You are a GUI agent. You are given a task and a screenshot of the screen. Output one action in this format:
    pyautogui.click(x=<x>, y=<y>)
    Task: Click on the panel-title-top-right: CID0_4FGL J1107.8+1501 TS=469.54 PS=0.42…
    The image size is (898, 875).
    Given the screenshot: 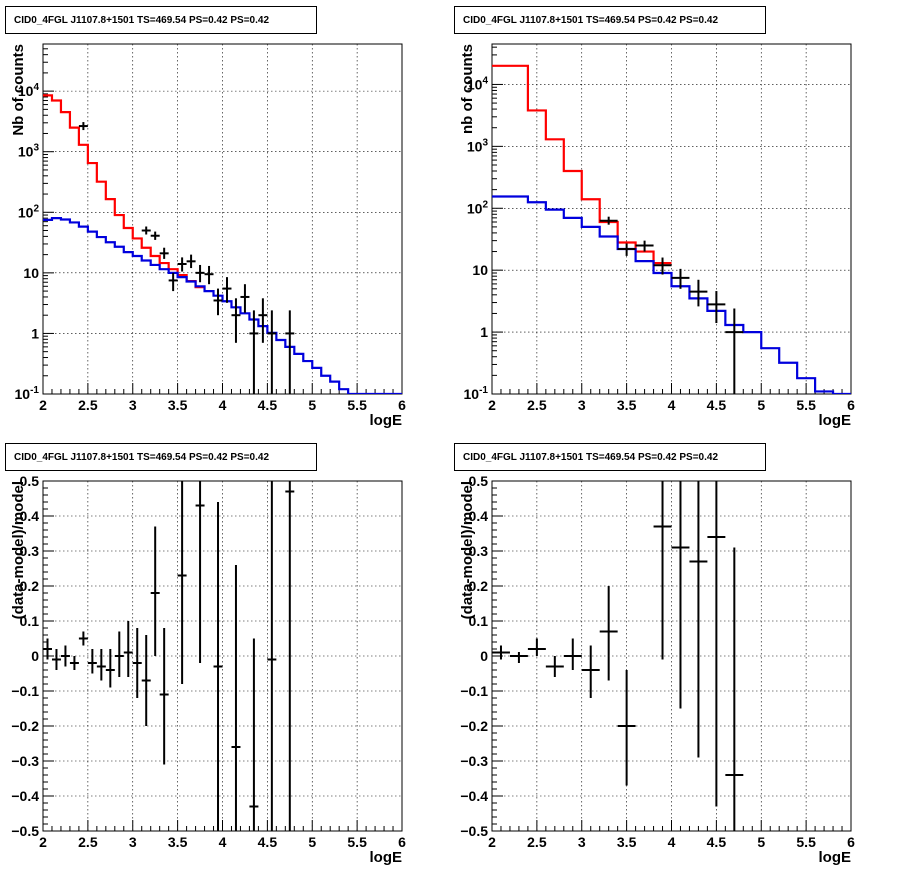 What is the action you would take?
    pyautogui.click(x=610, y=20)
    